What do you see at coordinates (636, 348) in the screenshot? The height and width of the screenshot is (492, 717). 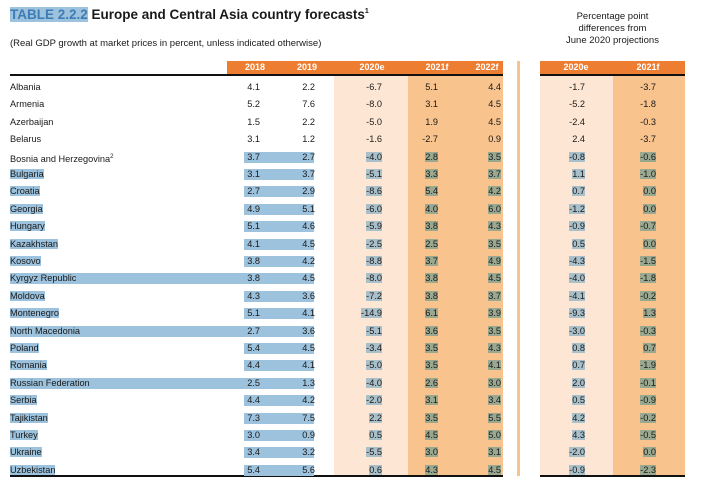 I see `diff-2021f: 0.7` at bounding box center [636, 348].